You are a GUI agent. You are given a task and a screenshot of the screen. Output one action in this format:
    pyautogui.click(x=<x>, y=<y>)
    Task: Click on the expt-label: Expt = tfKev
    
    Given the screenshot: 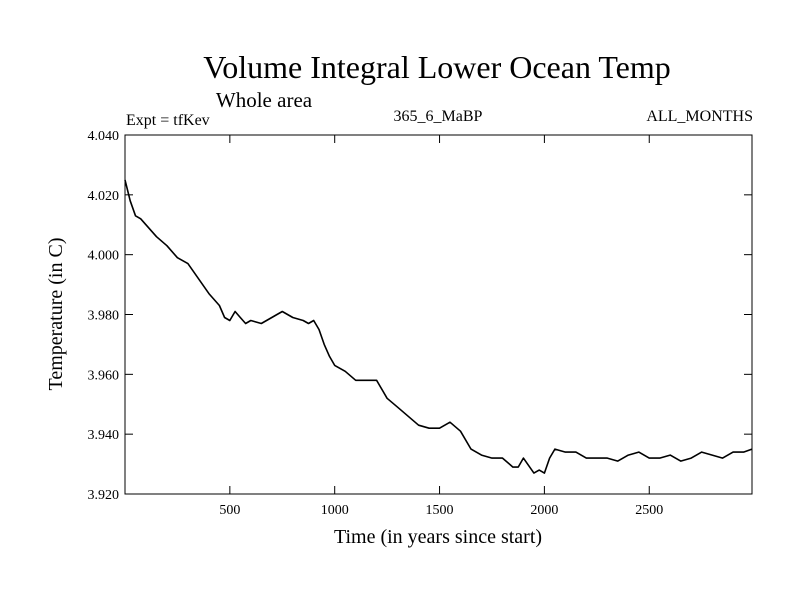 What is the action you would take?
    pyautogui.click(x=168, y=120)
    